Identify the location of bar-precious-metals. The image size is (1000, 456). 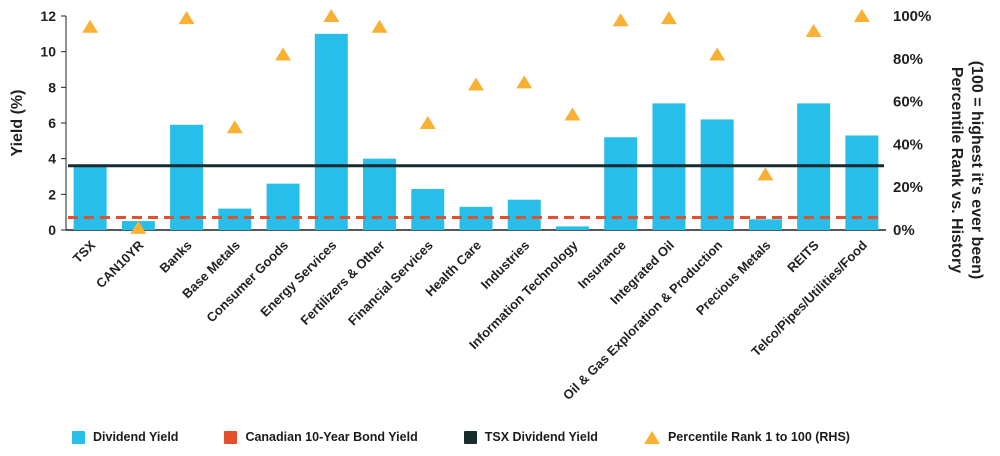
(765, 224).